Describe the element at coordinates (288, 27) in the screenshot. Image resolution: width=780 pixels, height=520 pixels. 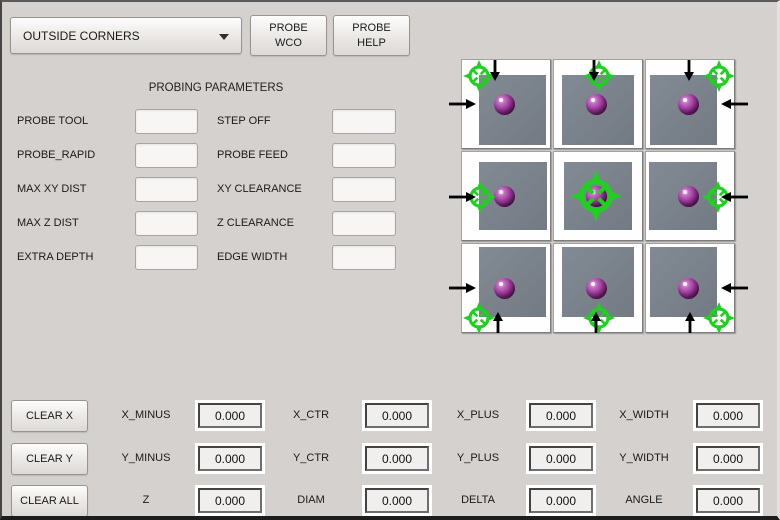
I see `probe-wco-label-line1: PROBE` at that location.